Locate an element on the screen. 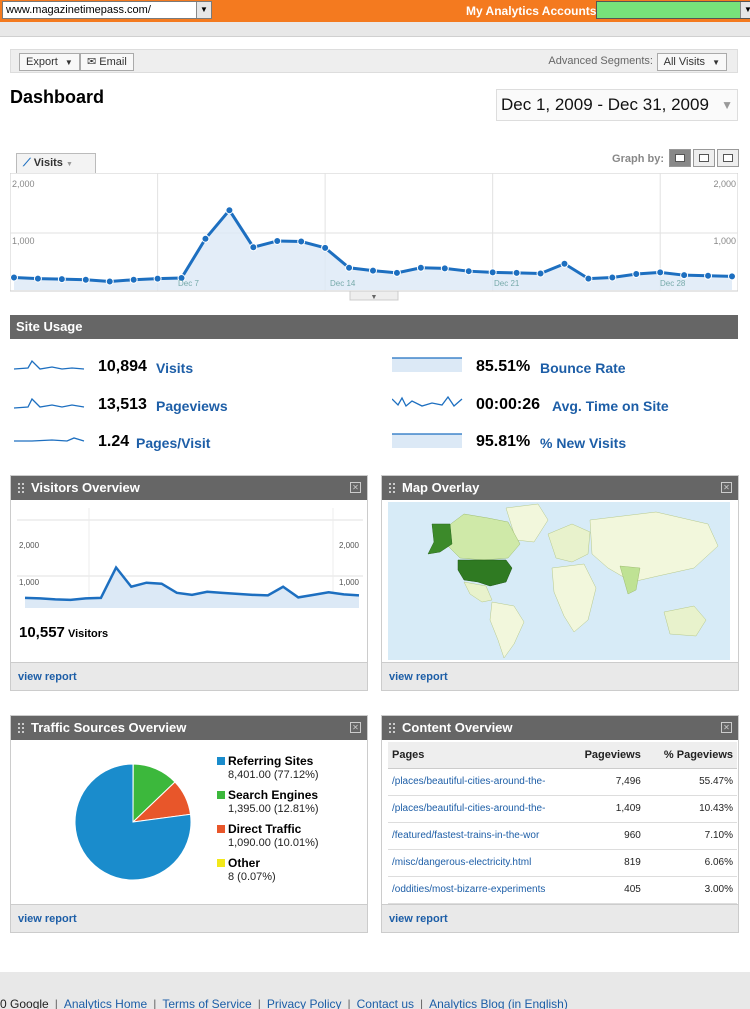 Image resolution: width=750 pixels, height=1009 pixels. metric-tab-visits: ⟋ Visits ▼ is located at coordinates (56, 163).